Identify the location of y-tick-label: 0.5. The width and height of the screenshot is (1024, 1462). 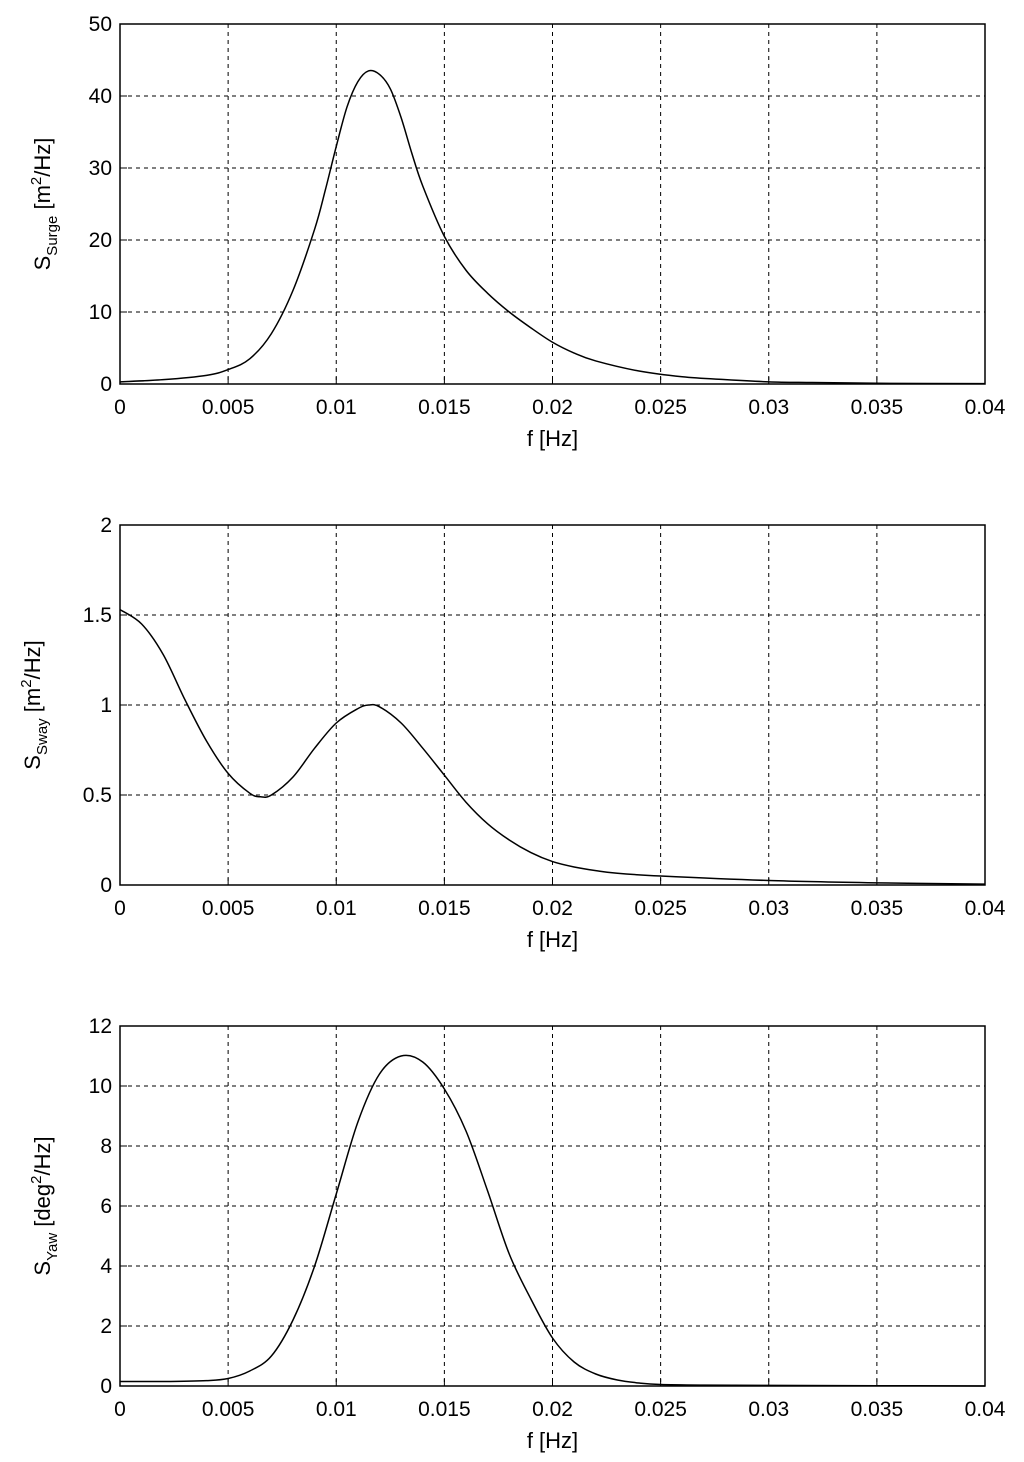
(97, 795).